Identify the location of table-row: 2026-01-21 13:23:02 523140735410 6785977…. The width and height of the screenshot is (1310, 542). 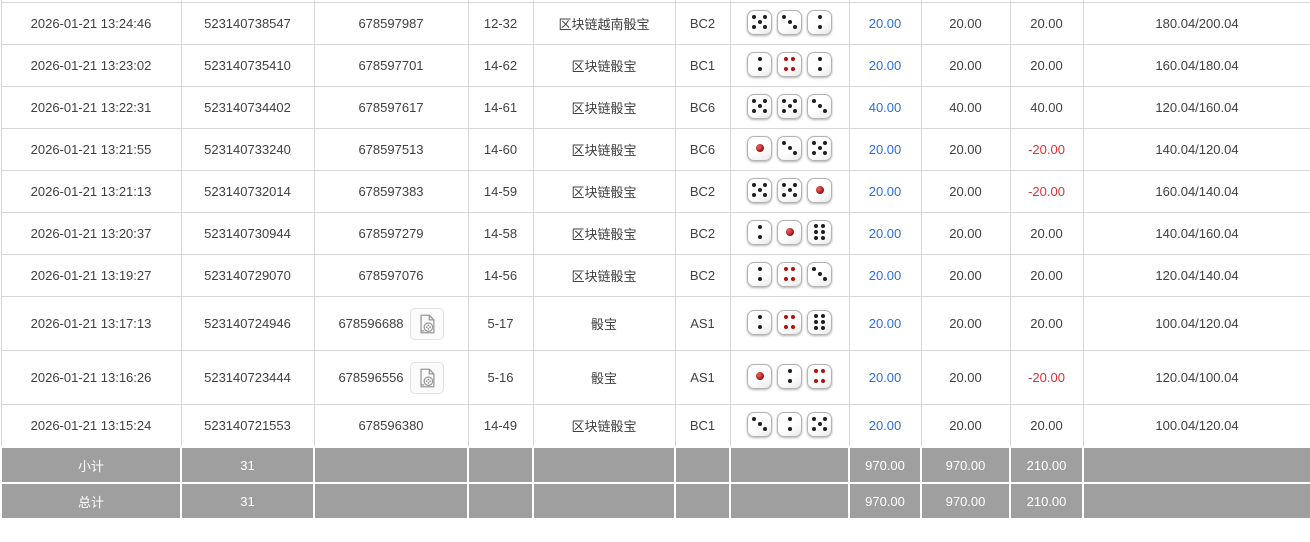
(655, 65).